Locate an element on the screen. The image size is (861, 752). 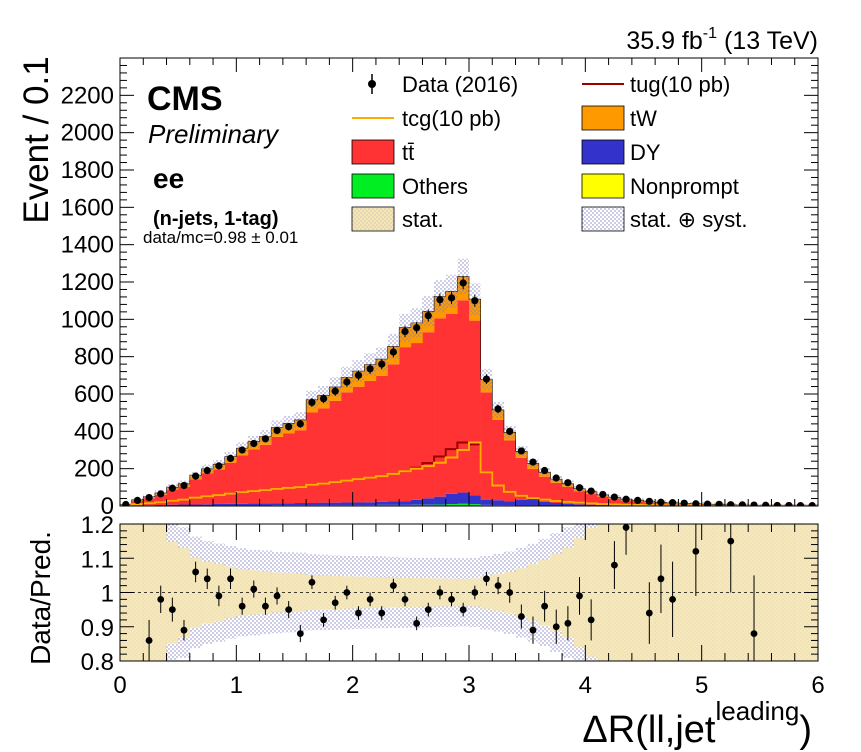
svg-text: tug(10 pb) is located at coordinates (680, 84).